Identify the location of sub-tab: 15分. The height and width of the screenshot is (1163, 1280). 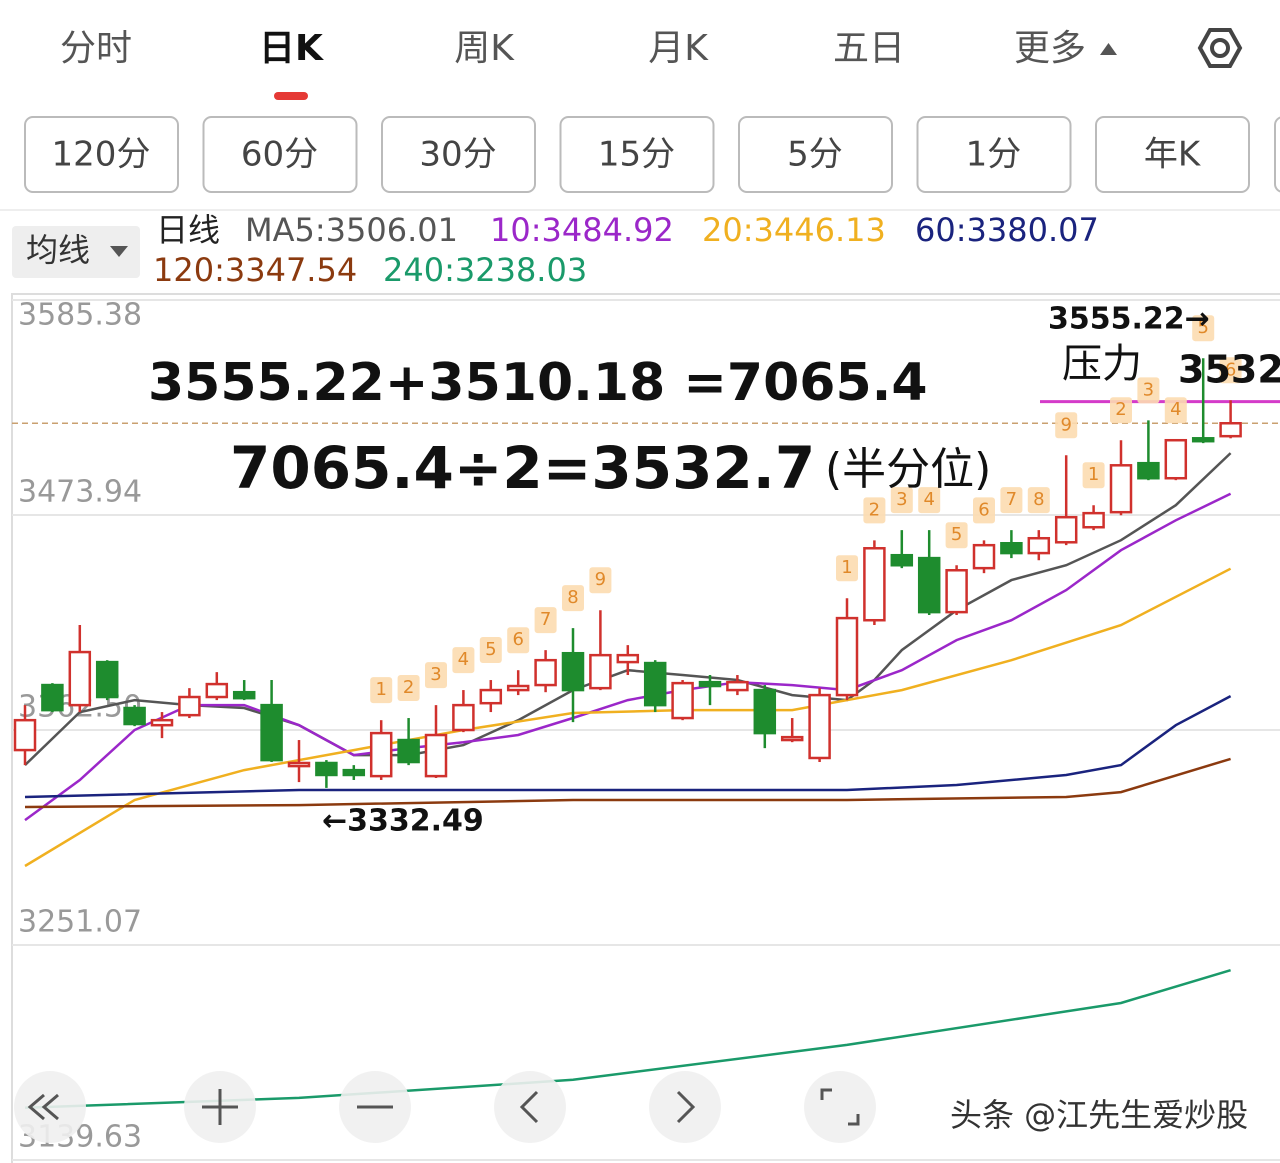
(636, 155).